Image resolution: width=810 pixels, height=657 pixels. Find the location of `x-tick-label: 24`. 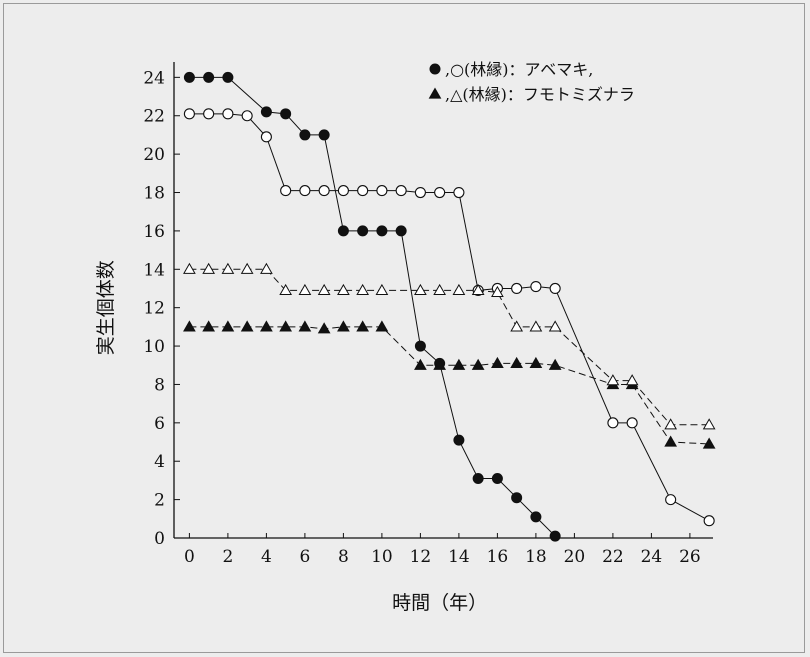

x-tick-label: 24 is located at coordinates (652, 557).